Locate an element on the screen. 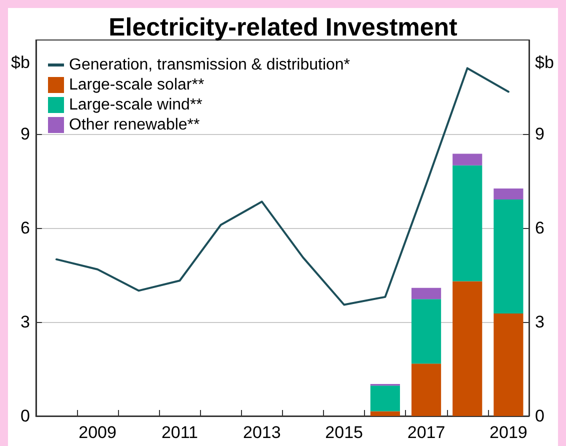  y2-tick-label: 9 is located at coordinates (539, 134).